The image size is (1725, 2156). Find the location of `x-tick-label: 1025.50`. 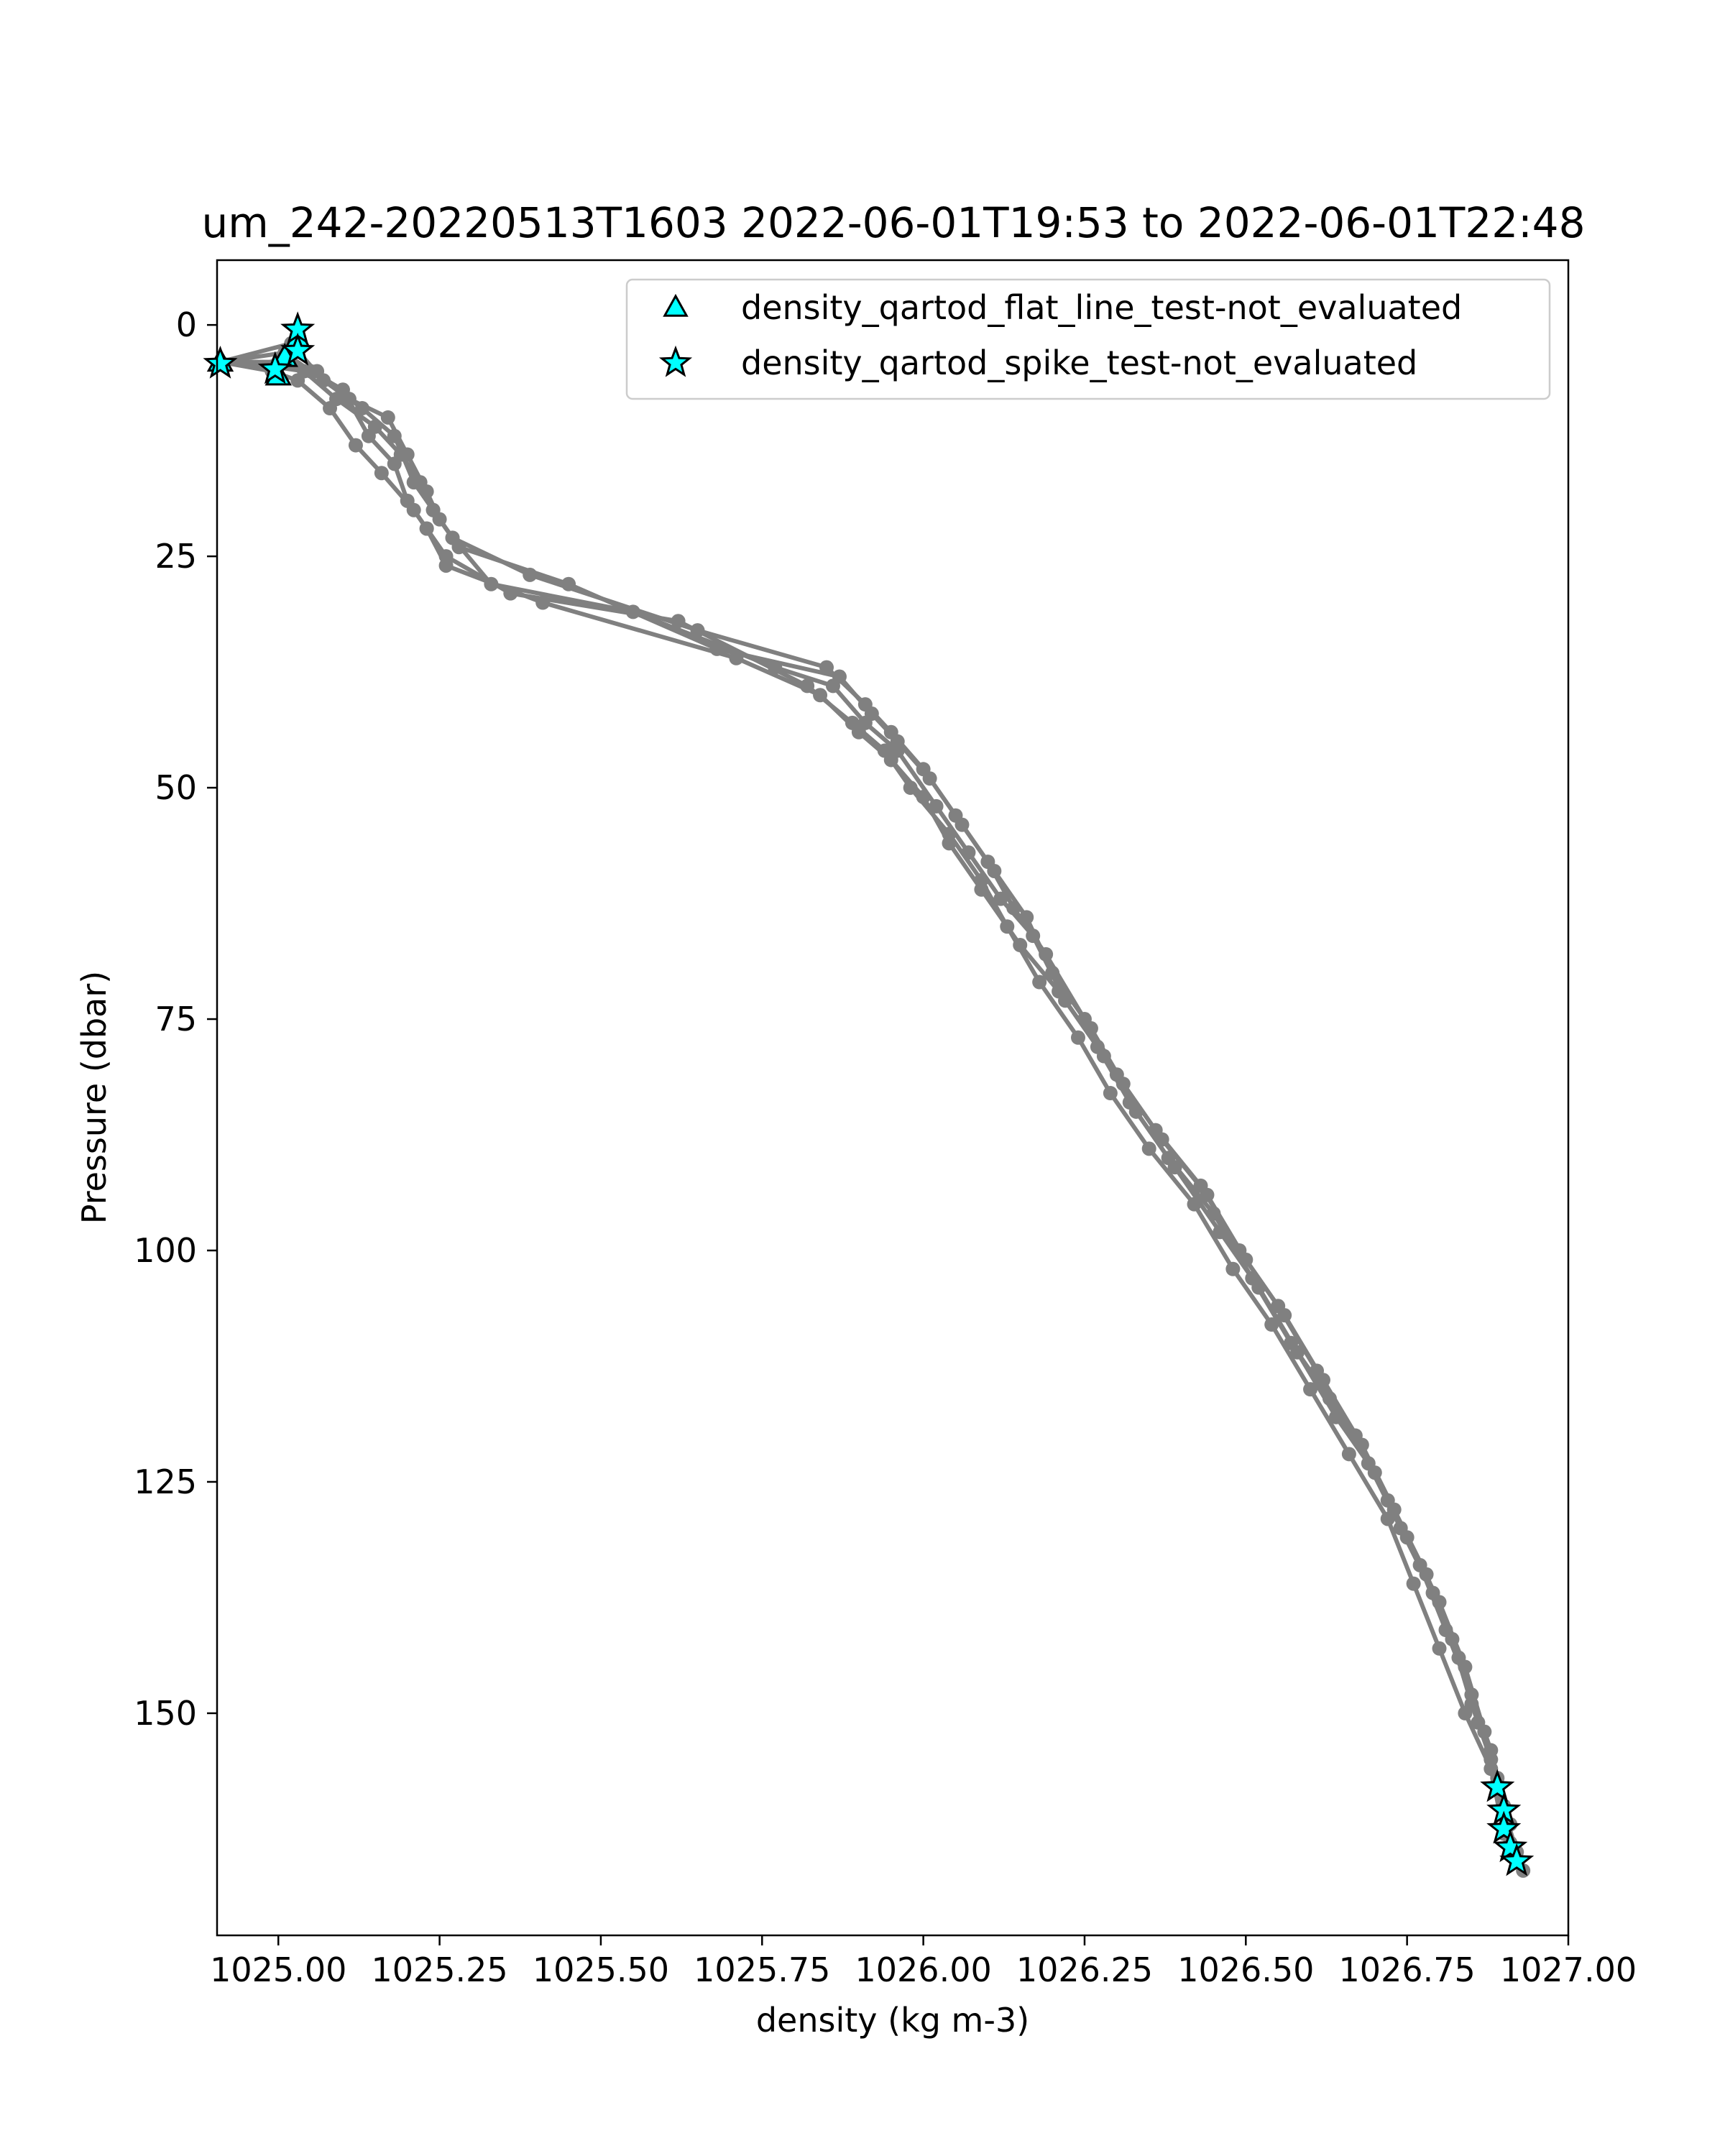

x-tick-label: 1025.50 is located at coordinates (601, 1970).